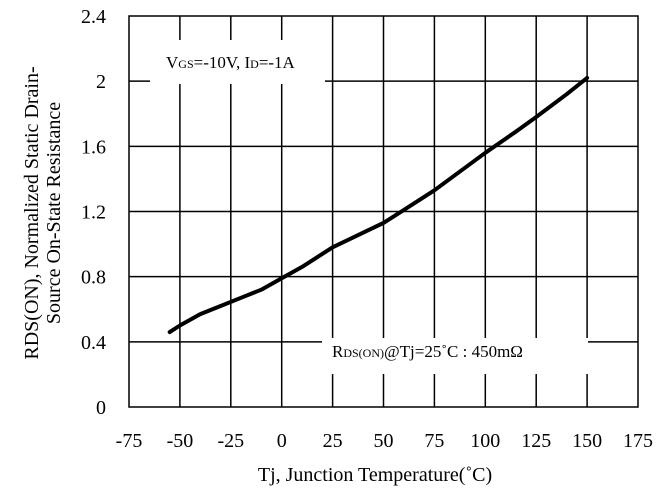  I want to click on y-tick-label: 2, so click(101, 82).